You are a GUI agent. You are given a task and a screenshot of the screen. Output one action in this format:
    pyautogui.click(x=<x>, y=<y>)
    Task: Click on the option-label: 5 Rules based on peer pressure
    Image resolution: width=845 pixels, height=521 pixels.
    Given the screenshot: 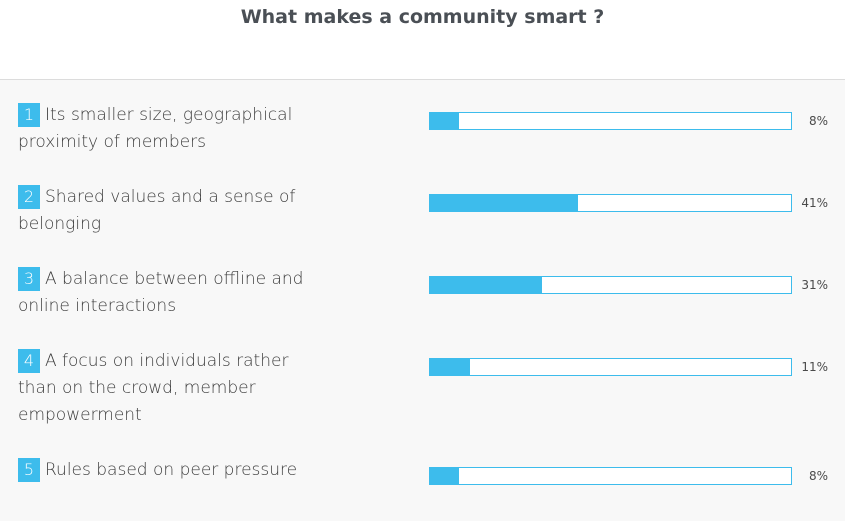 What is the action you would take?
    pyautogui.click(x=168, y=470)
    